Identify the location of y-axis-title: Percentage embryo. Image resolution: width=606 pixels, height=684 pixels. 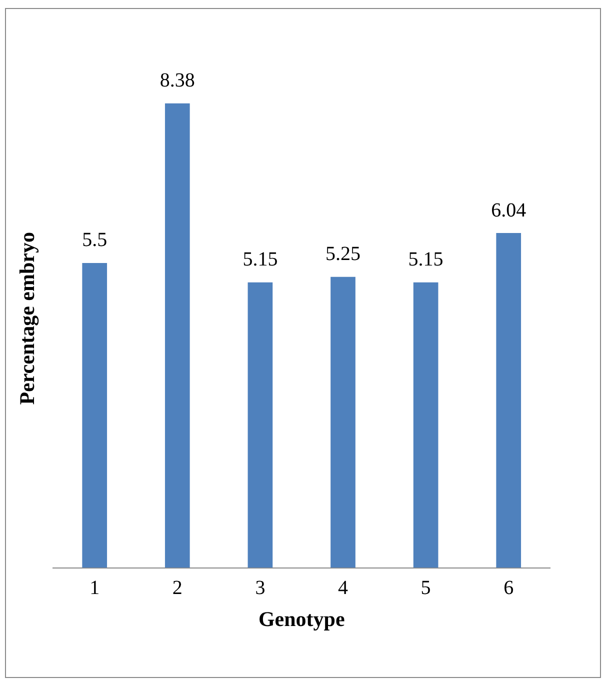
(27, 318).